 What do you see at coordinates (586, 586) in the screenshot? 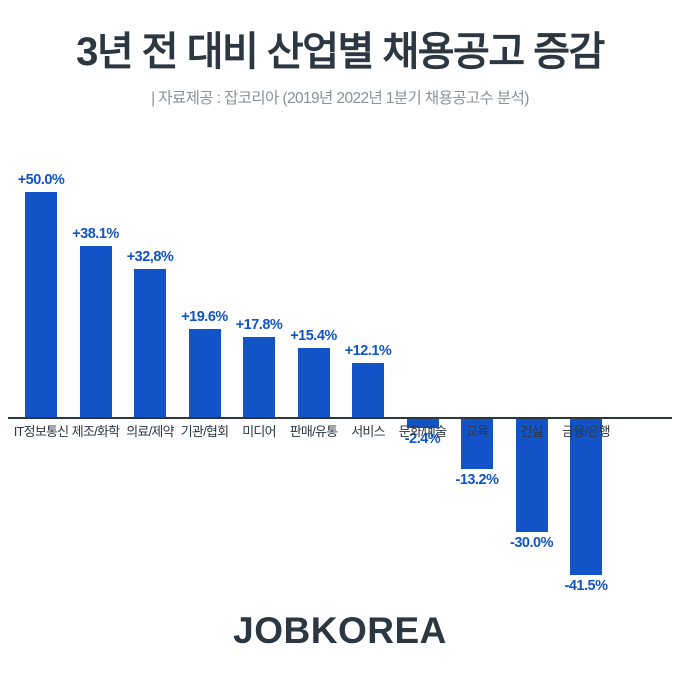
I see `bar-value-label: -41.5%` at bounding box center [586, 586].